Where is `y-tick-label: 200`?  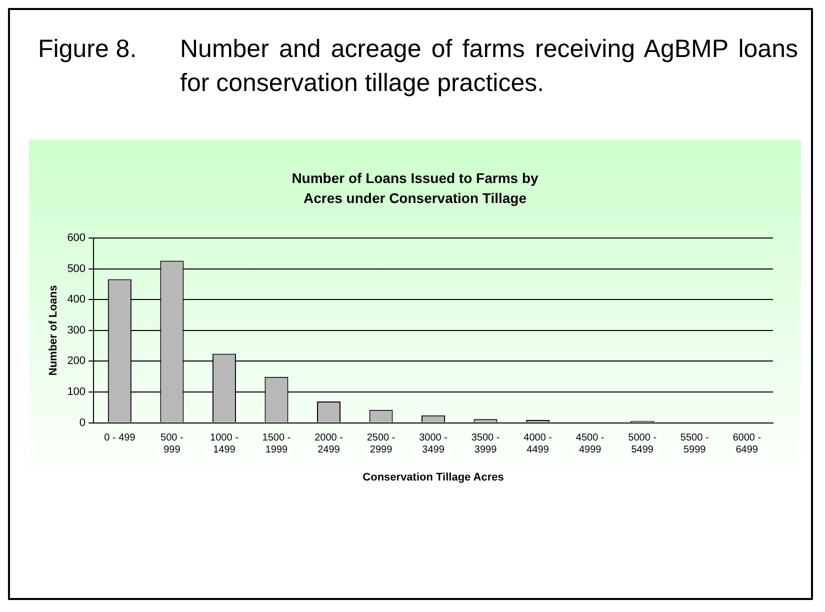
y-tick-label: 200 is located at coordinates (76, 361).